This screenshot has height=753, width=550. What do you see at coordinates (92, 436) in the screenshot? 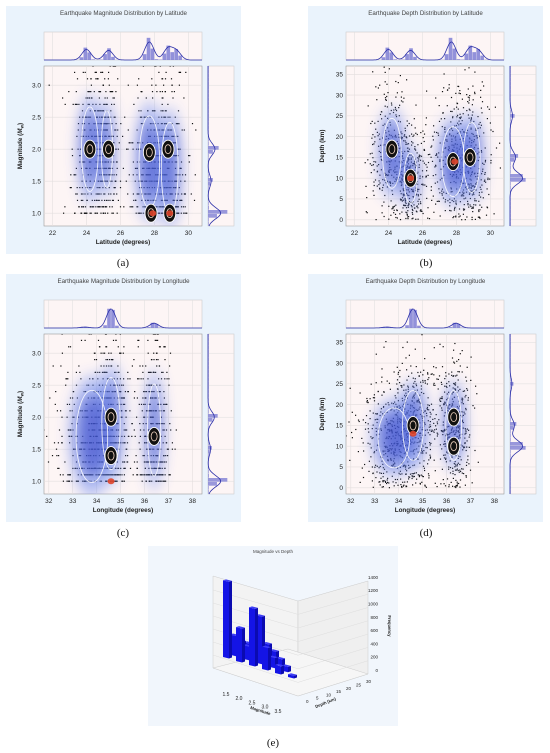
I see `kde-inner` at bounding box center [92, 436].